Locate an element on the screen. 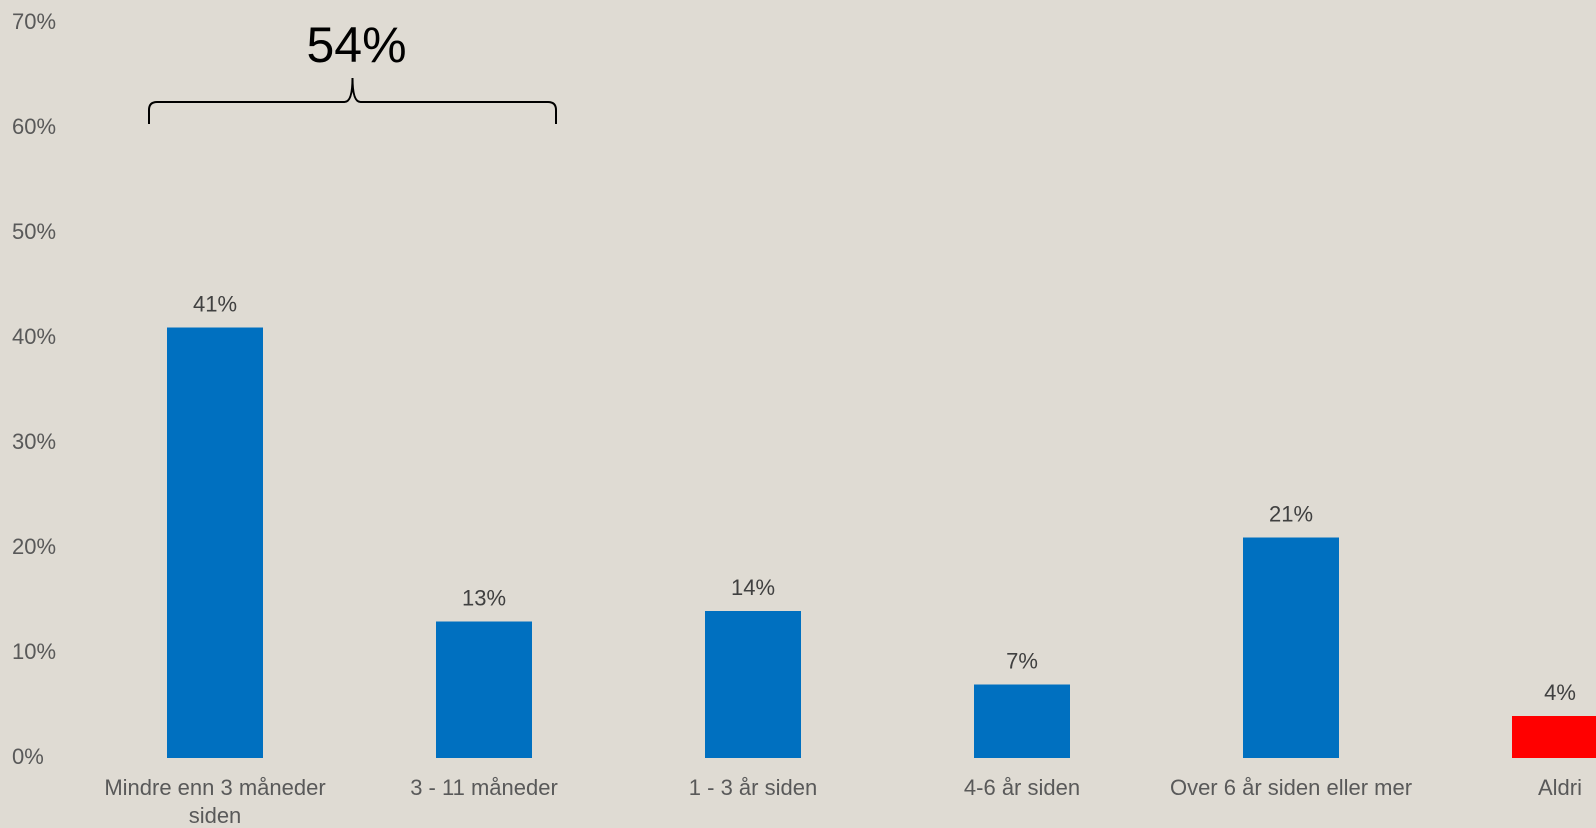 The width and height of the screenshot is (1596, 828). data-label: 4% is located at coordinates (1560, 692).